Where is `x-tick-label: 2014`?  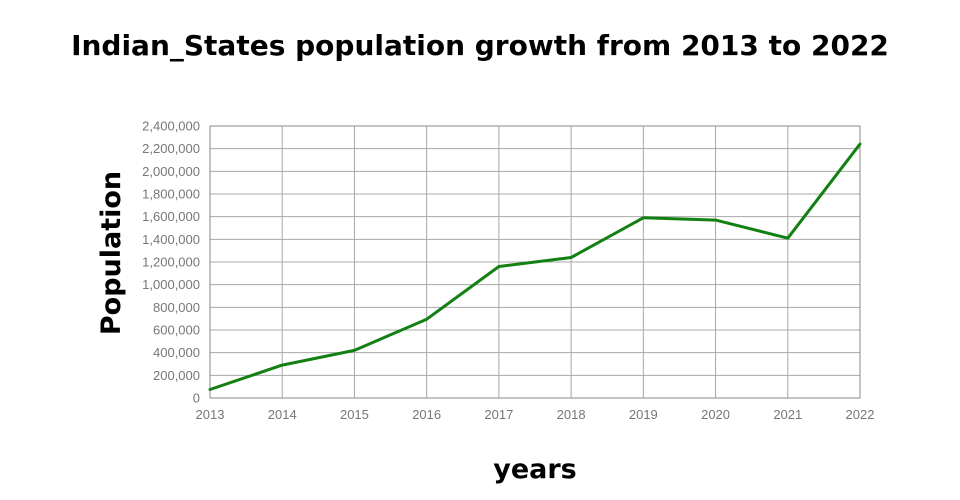
x-tick-label: 2014 is located at coordinates (282, 414).